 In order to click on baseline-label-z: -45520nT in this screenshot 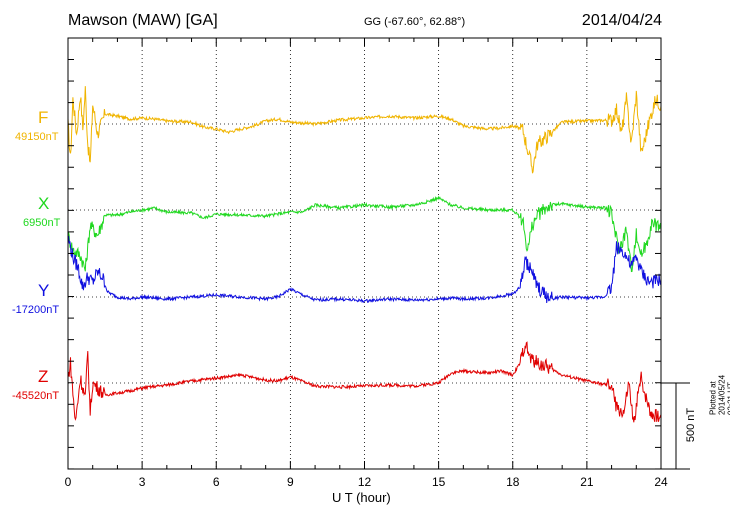, I will do `click(36, 396)`.